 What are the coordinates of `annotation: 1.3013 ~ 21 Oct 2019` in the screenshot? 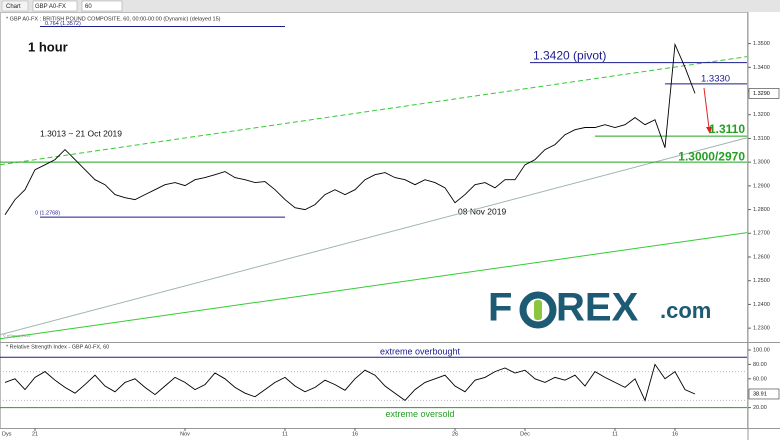 It's located at (81, 133).